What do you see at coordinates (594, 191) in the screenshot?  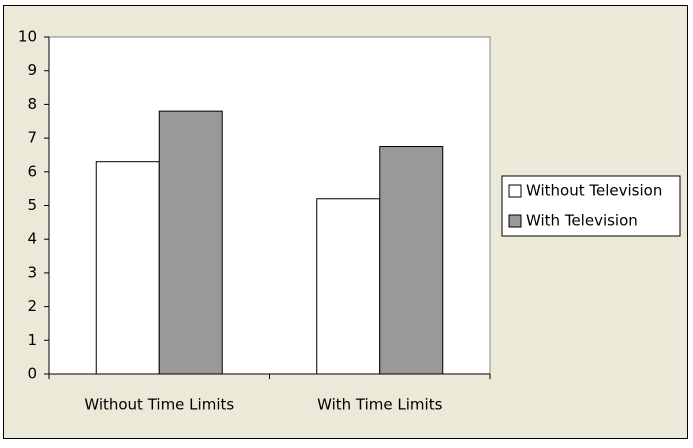 I see `legend-label: Without Television` at bounding box center [594, 191].